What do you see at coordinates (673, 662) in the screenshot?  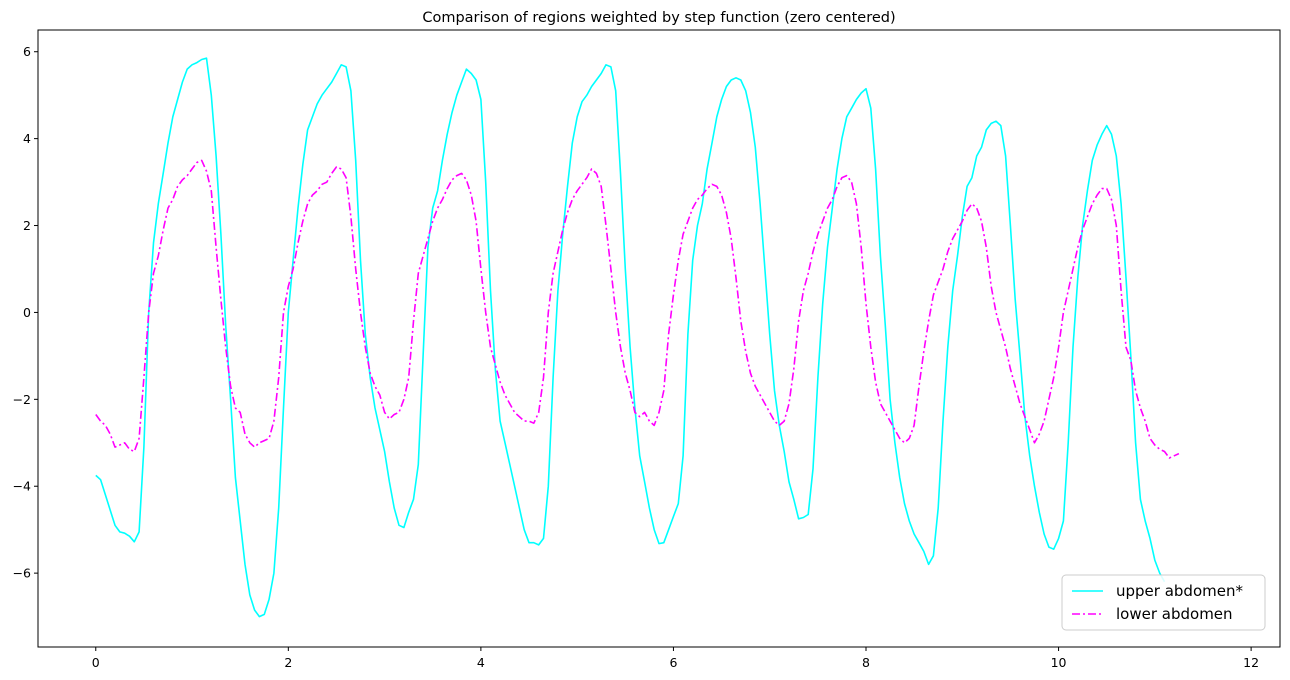 I see `x-tick-label: 6` at bounding box center [673, 662].